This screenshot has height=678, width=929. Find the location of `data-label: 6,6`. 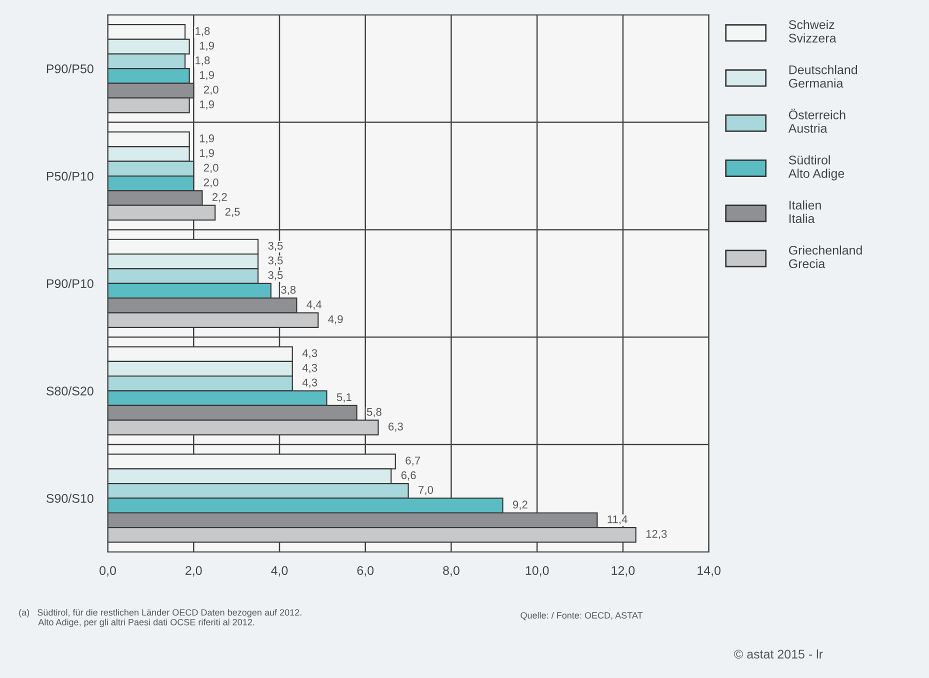

data-label: 6,6 is located at coordinates (408, 475).